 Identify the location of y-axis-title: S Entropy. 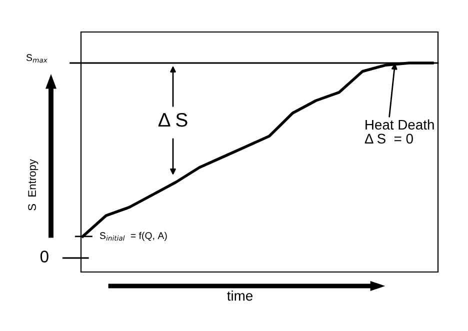
(33, 184).